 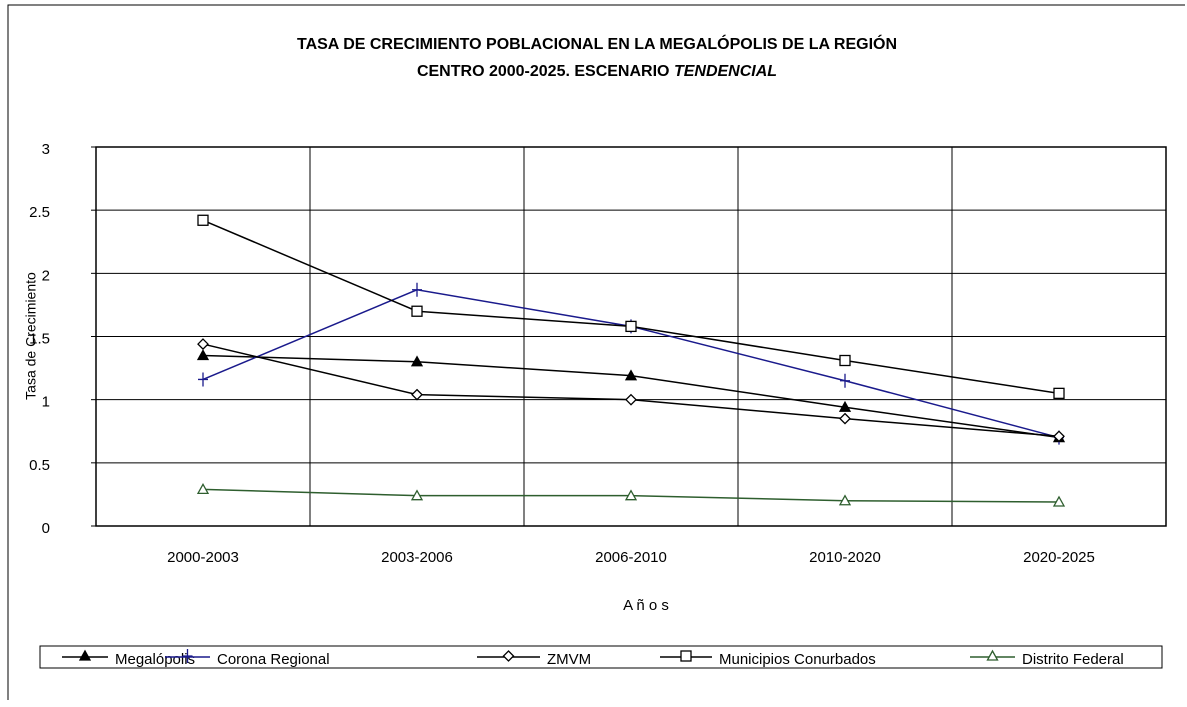 I want to click on y-tick-label: 2.5, so click(x=39, y=212).